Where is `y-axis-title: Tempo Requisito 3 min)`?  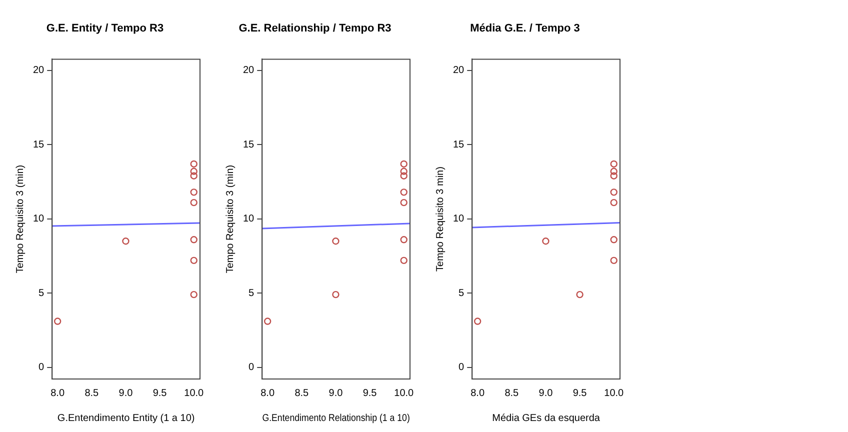 y-axis-title: Tempo Requisito 3 min) is located at coordinates (440, 219).